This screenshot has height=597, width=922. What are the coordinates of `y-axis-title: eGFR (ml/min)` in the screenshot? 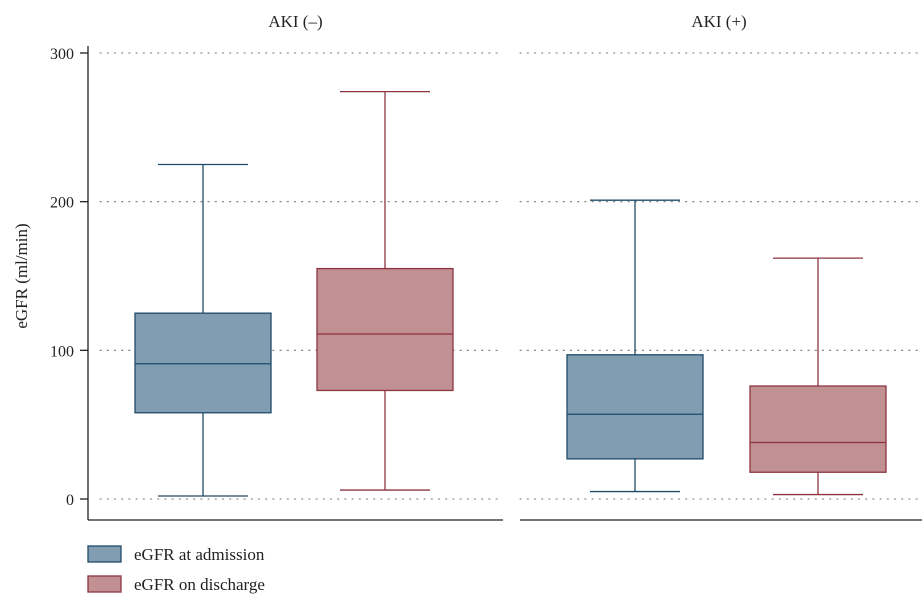 It's located at (21, 275).